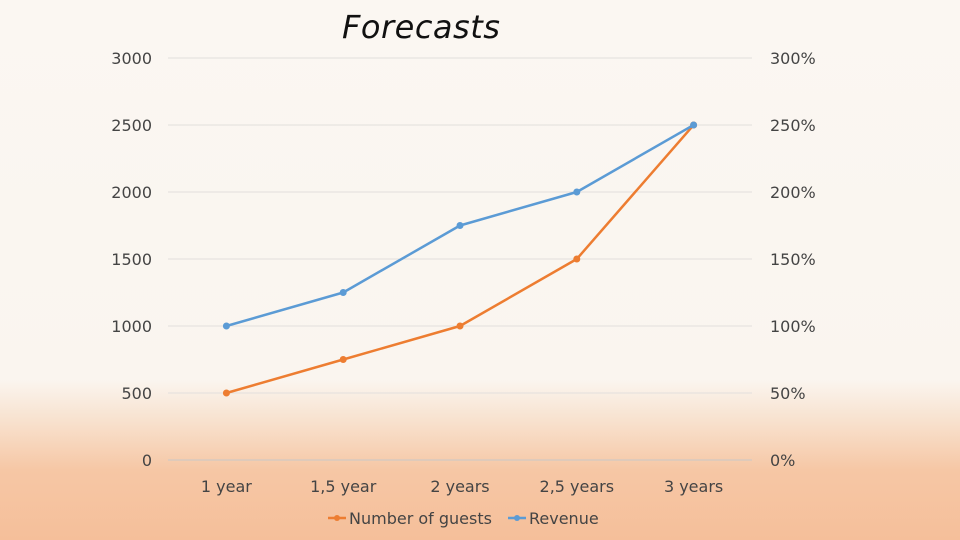  What do you see at coordinates (131, 125) in the screenshot?
I see `left-tick-label: 2500` at bounding box center [131, 125].